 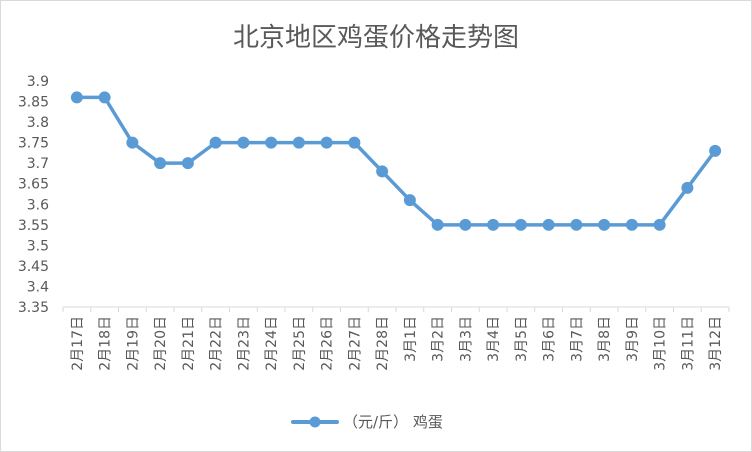 What do you see at coordinates (38, 82) in the screenshot?
I see `y-tick-label: 3.9` at bounding box center [38, 82].